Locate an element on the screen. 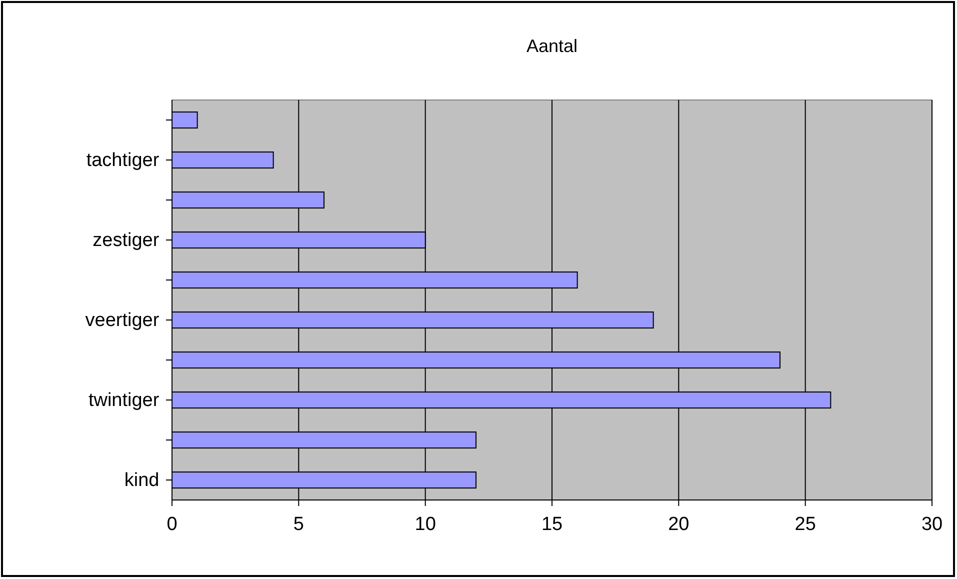  y-tick-label: twintiger is located at coordinates (124, 401).